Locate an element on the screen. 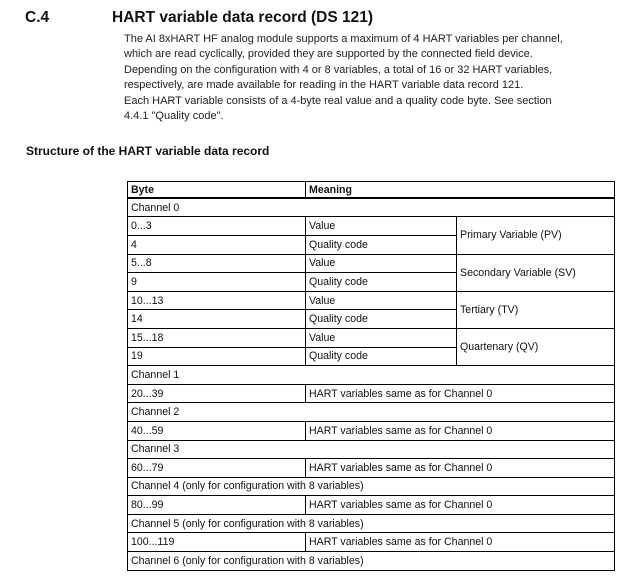  column-header-meaning: Meaning is located at coordinates (460, 190).